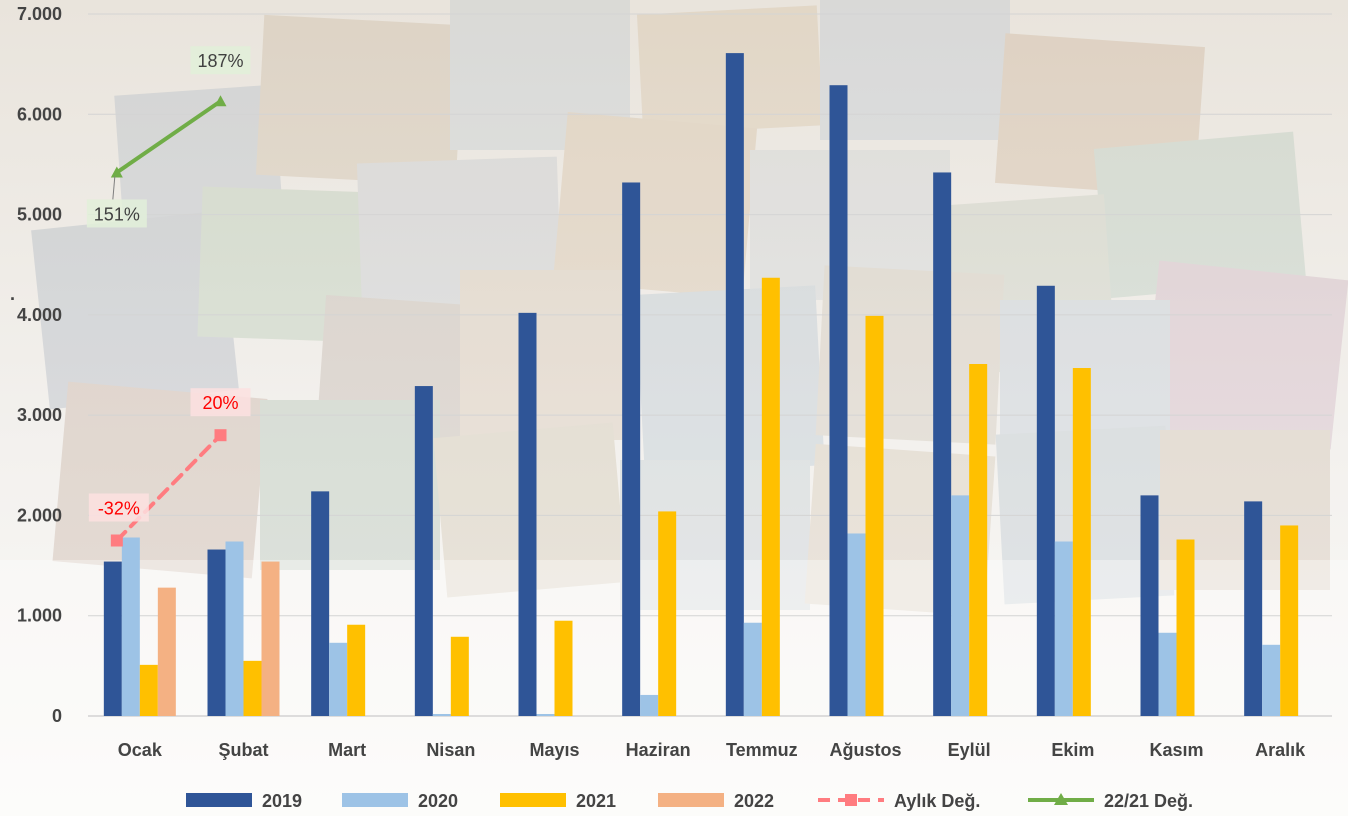  Describe the element at coordinates (563, 668) in the screenshot. I see `bar-2021-Mayıs` at that location.